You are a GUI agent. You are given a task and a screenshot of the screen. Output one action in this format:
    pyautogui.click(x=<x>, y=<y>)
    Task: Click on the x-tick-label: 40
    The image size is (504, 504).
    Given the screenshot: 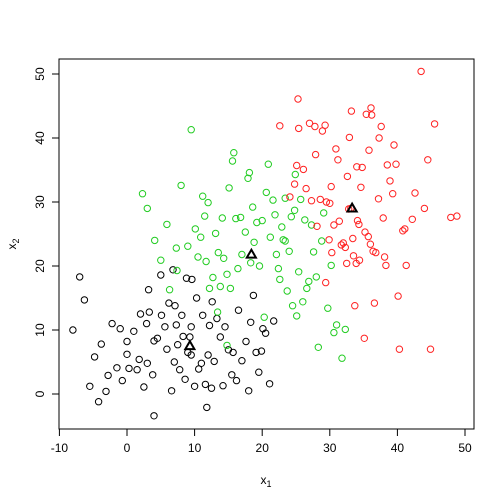 What is the action you would take?
    pyautogui.click(x=398, y=448)
    